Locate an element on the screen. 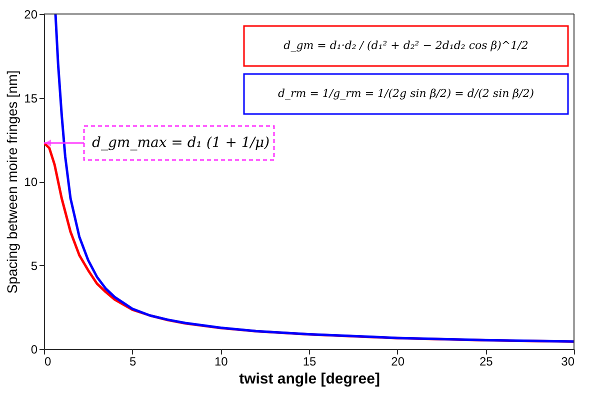 Image resolution: width=616 pixels, height=406 pixels. x-tick-label: 0 is located at coordinates (48, 361).